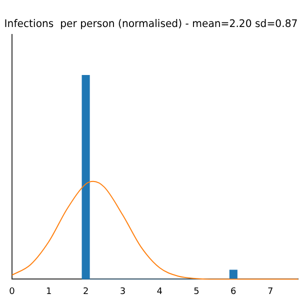 The image size is (300, 300). Describe the element at coordinates (197, 291) in the screenshot. I see `x-tick-label: 5` at that location.